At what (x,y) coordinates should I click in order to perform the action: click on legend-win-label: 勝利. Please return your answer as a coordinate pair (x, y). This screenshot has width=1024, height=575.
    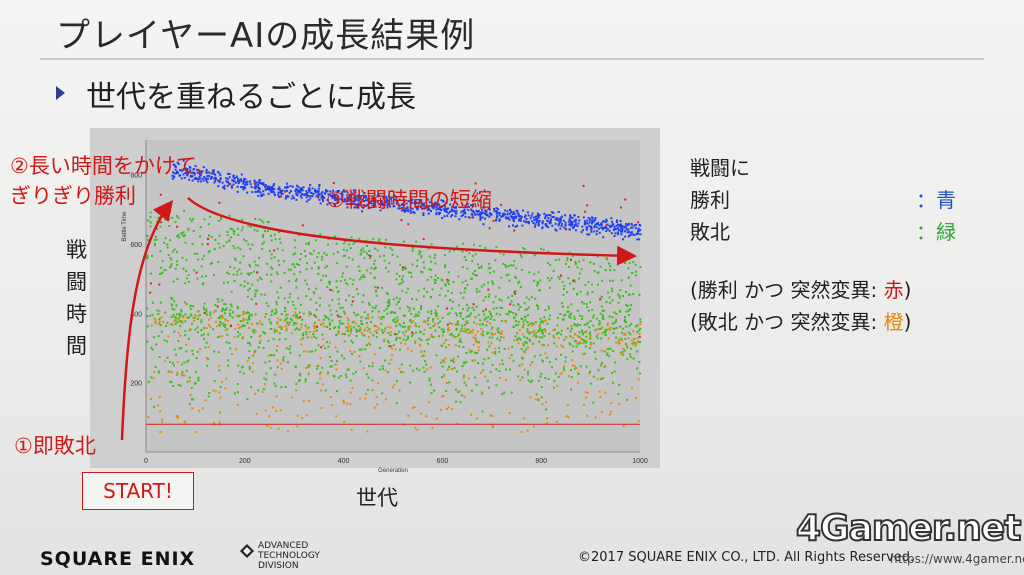
    Looking at the image, I should click on (710, 200).